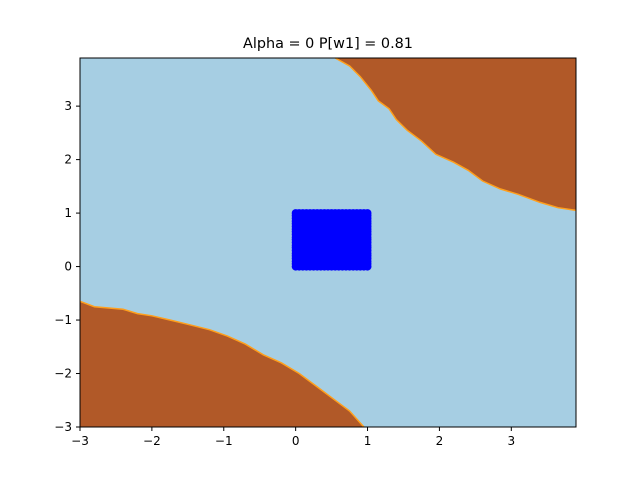 The width and height of the screenshot is (640, 480). I want to click on x-tick-label: −3, so click(80, 441).